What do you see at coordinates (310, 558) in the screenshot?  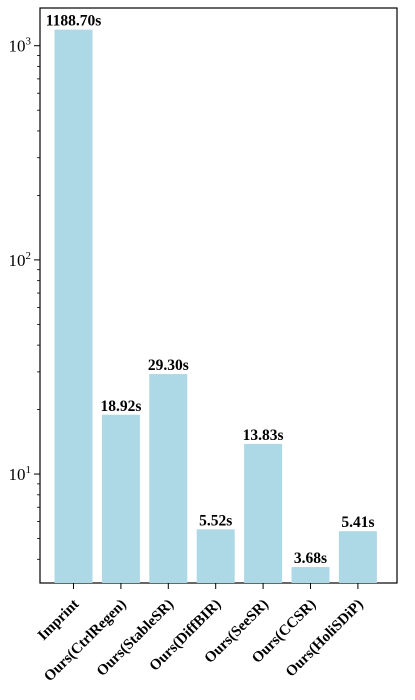 I see `bar-value-label: 3.68s` at bounding box center [310, 558].